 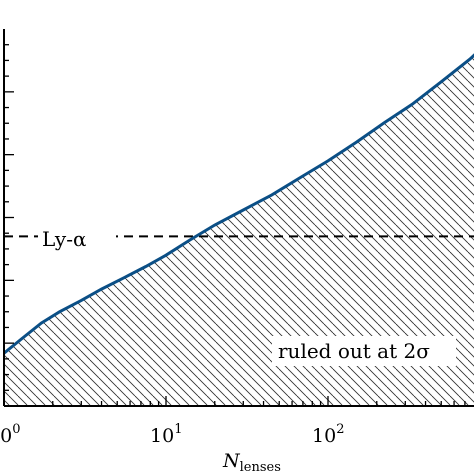 What do you see at coordinates (231, 461) in the screenshot?
I see `x-axis-label-main: N` at bounding box center [231, 461].